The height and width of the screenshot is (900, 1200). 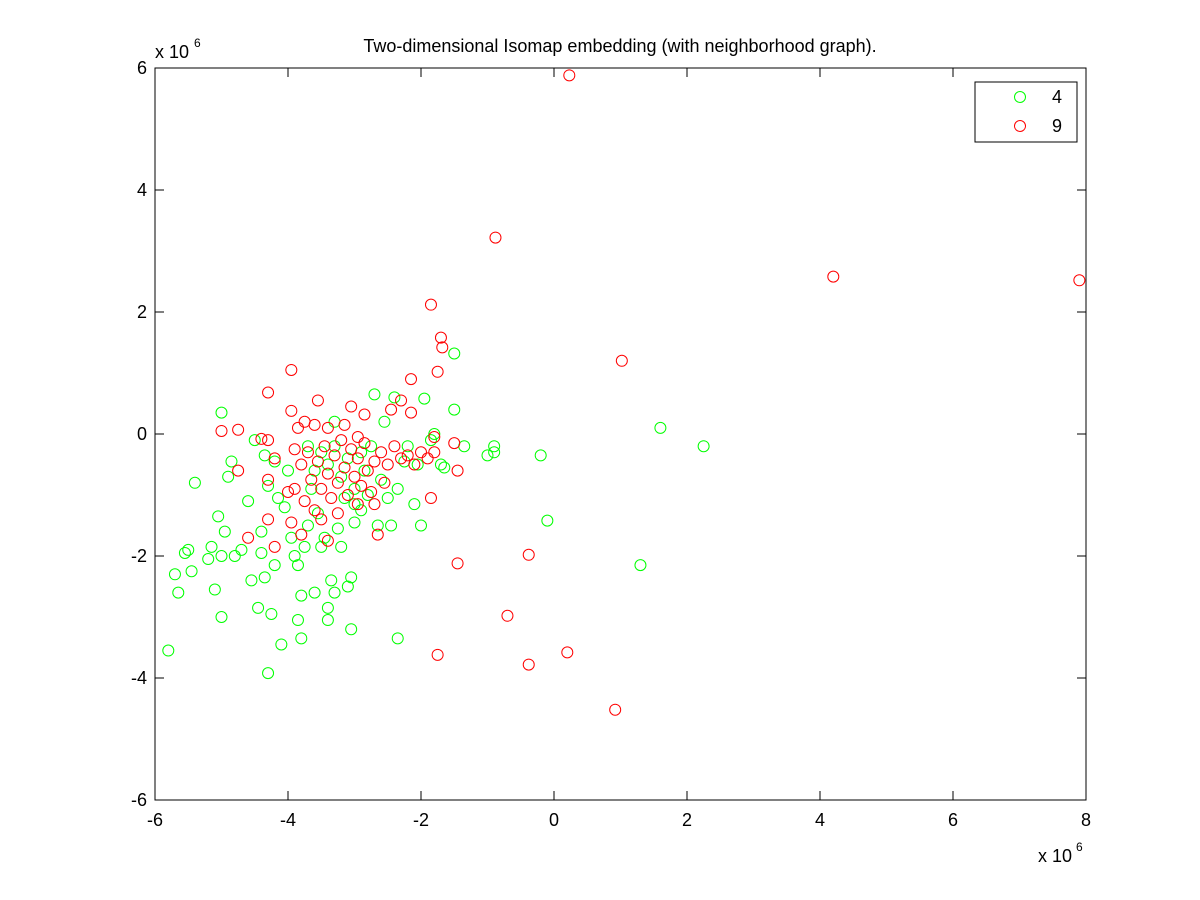 What do you see at coordinates (1079, 847) in the screenshot?
I see `x-exponent-power: 6` at bounding box center [1079, 847].